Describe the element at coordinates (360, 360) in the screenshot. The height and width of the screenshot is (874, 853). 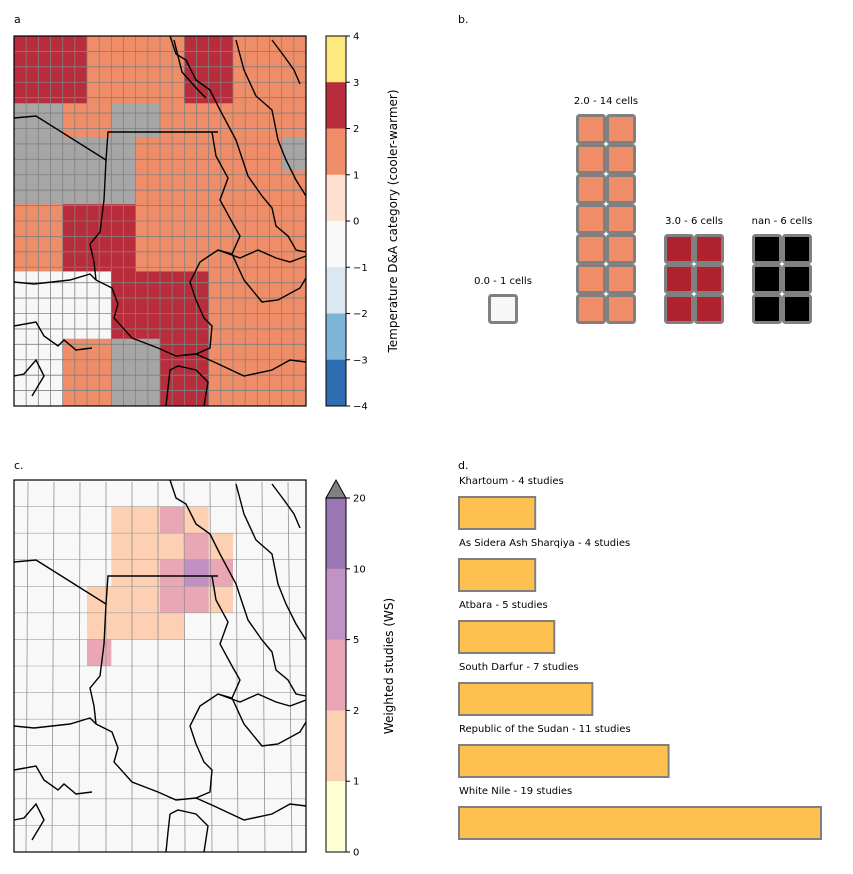
I see `colorbar-a-tick-label: −3` at that location.